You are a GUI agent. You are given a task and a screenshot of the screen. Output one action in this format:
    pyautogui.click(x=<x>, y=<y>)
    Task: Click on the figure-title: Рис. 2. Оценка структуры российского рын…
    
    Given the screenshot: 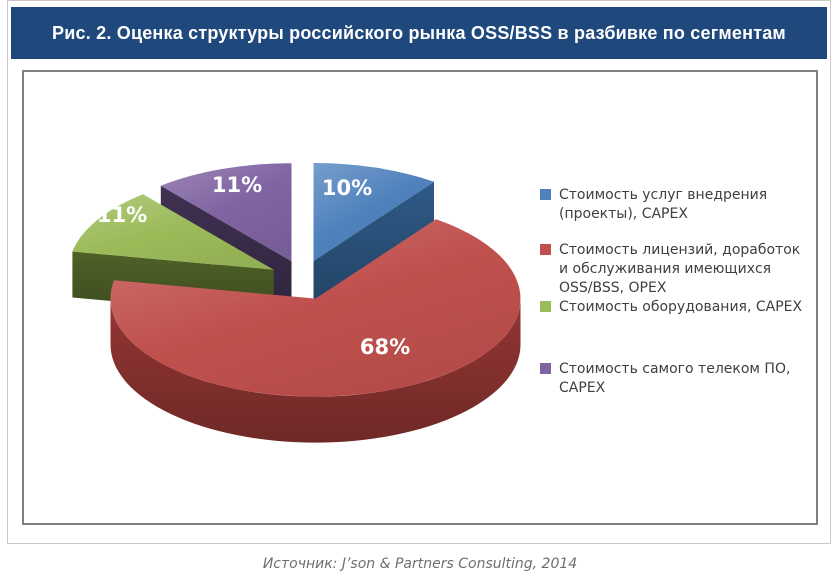 What is the action you would take?
    pyautogui.click(x=419, y=33)
    